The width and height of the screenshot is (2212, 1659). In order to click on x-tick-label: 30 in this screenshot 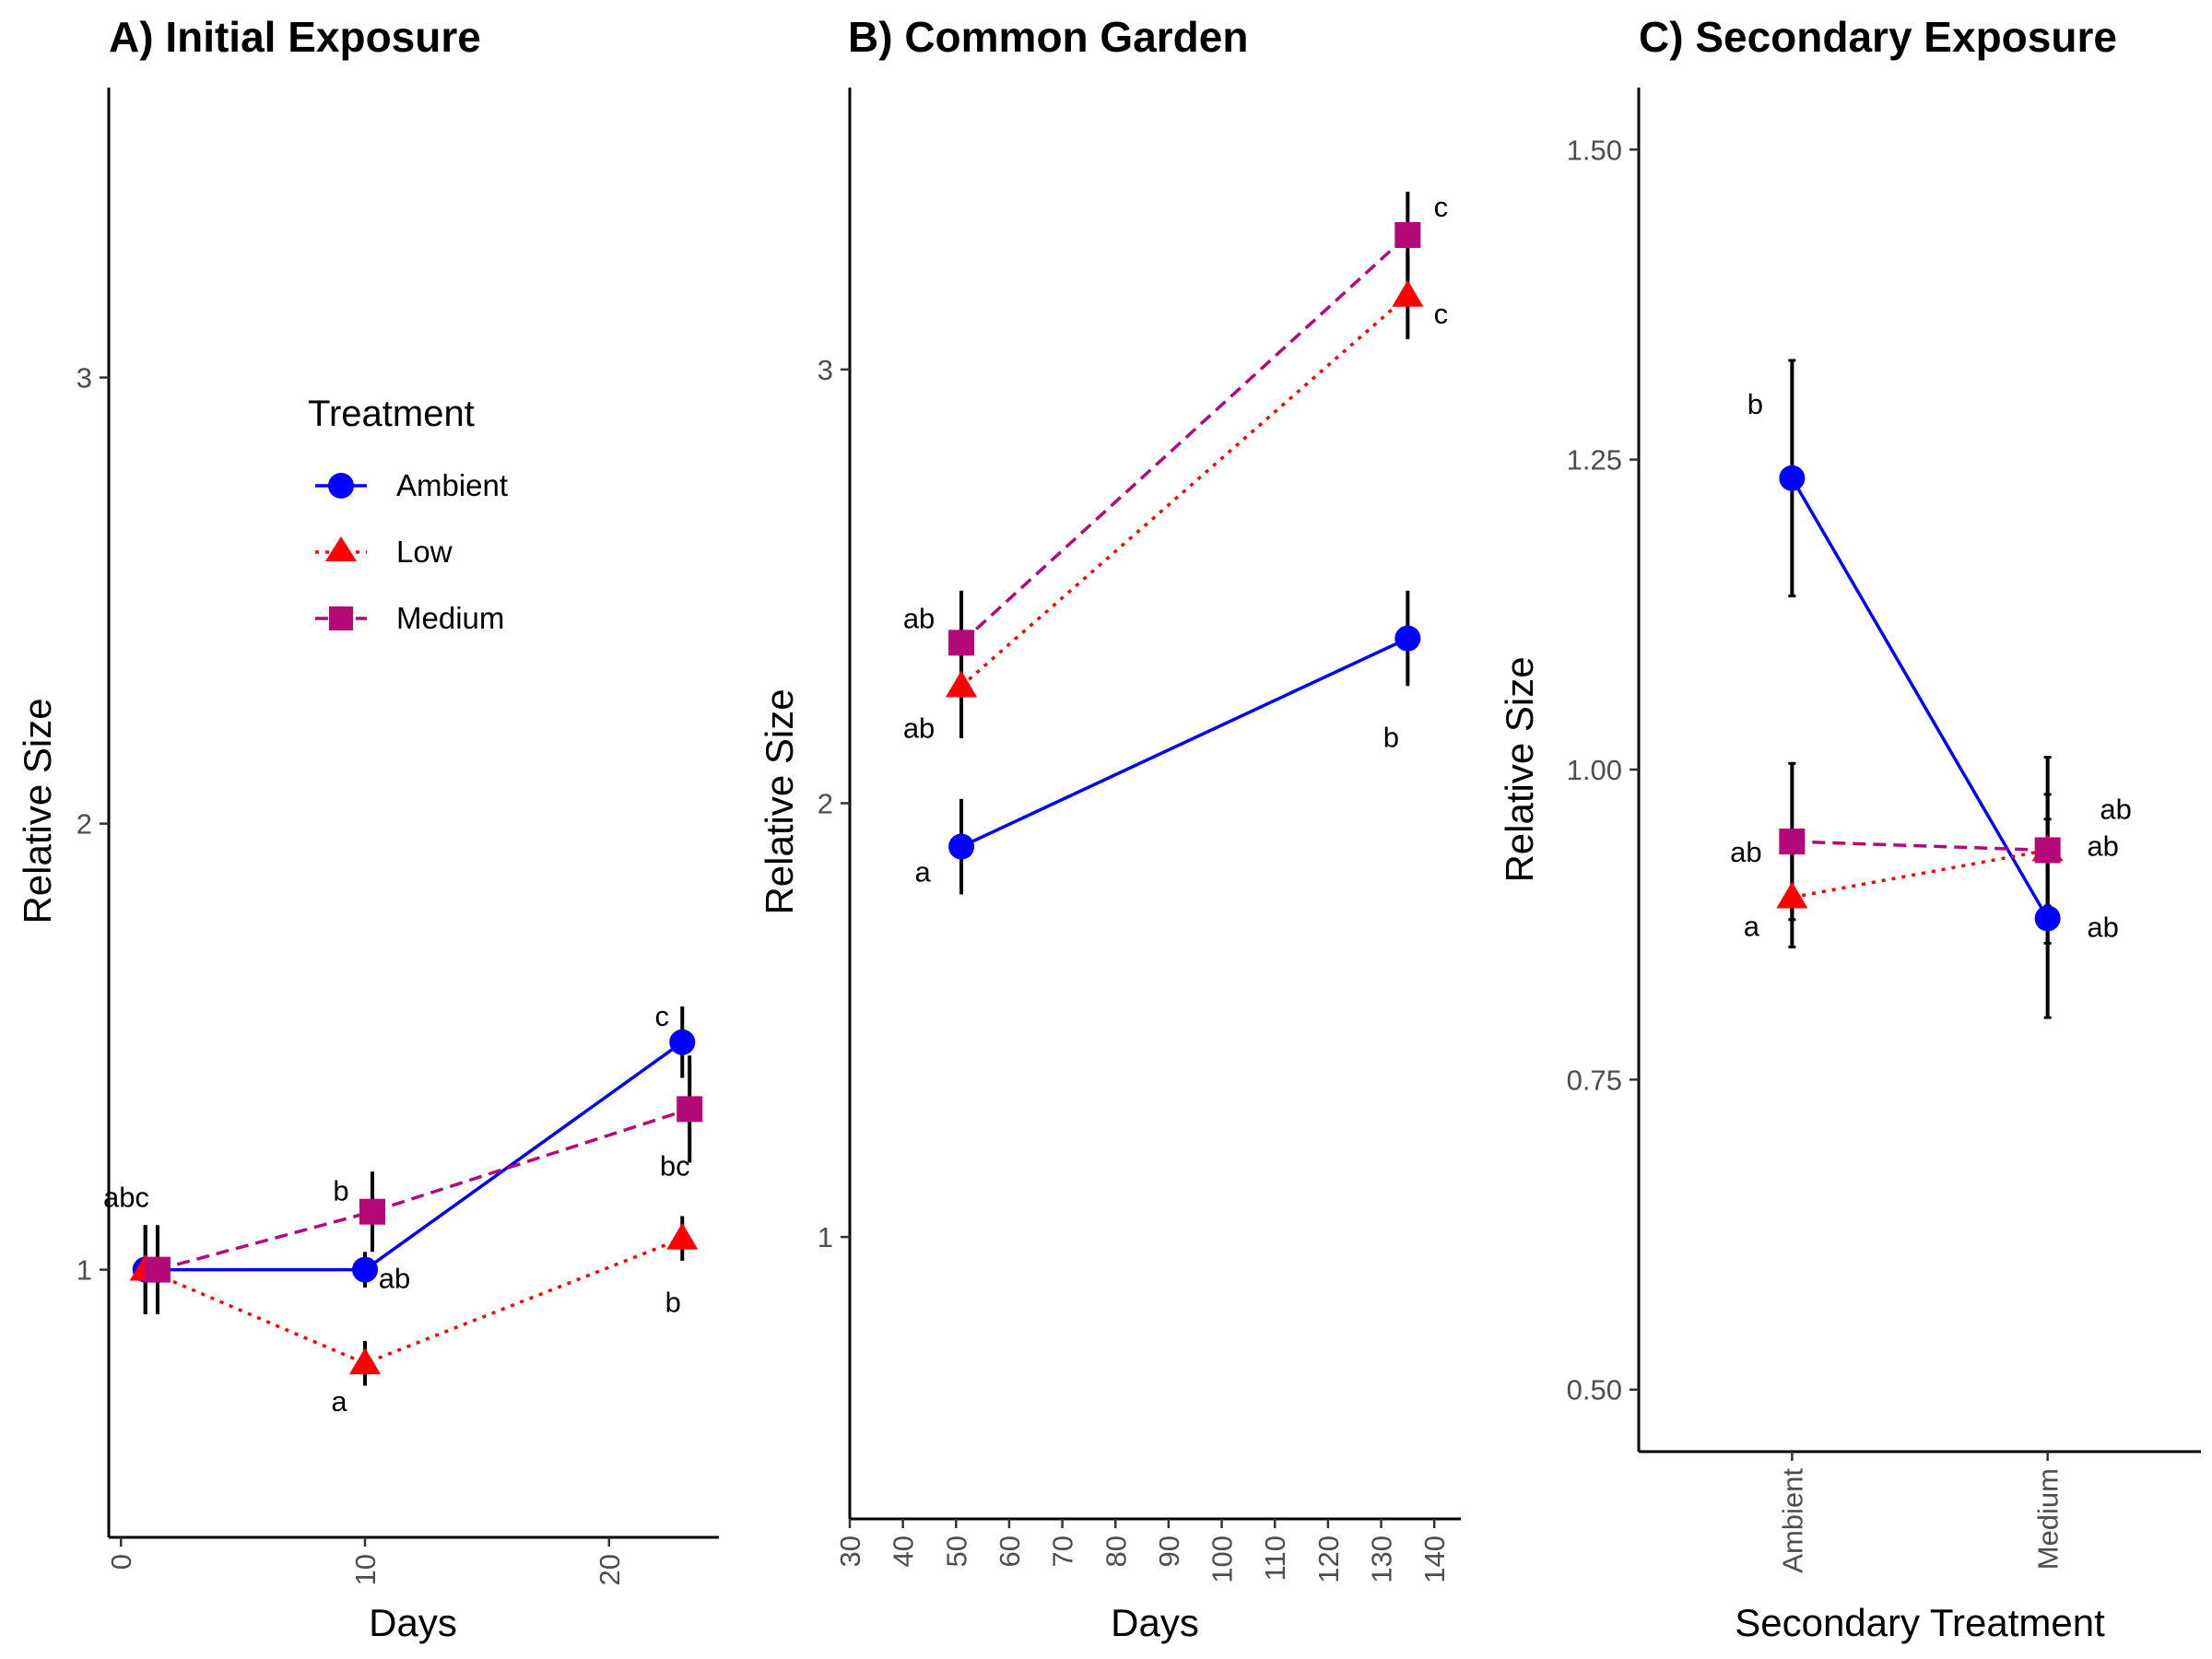, I will do `click(850, 1551)`.